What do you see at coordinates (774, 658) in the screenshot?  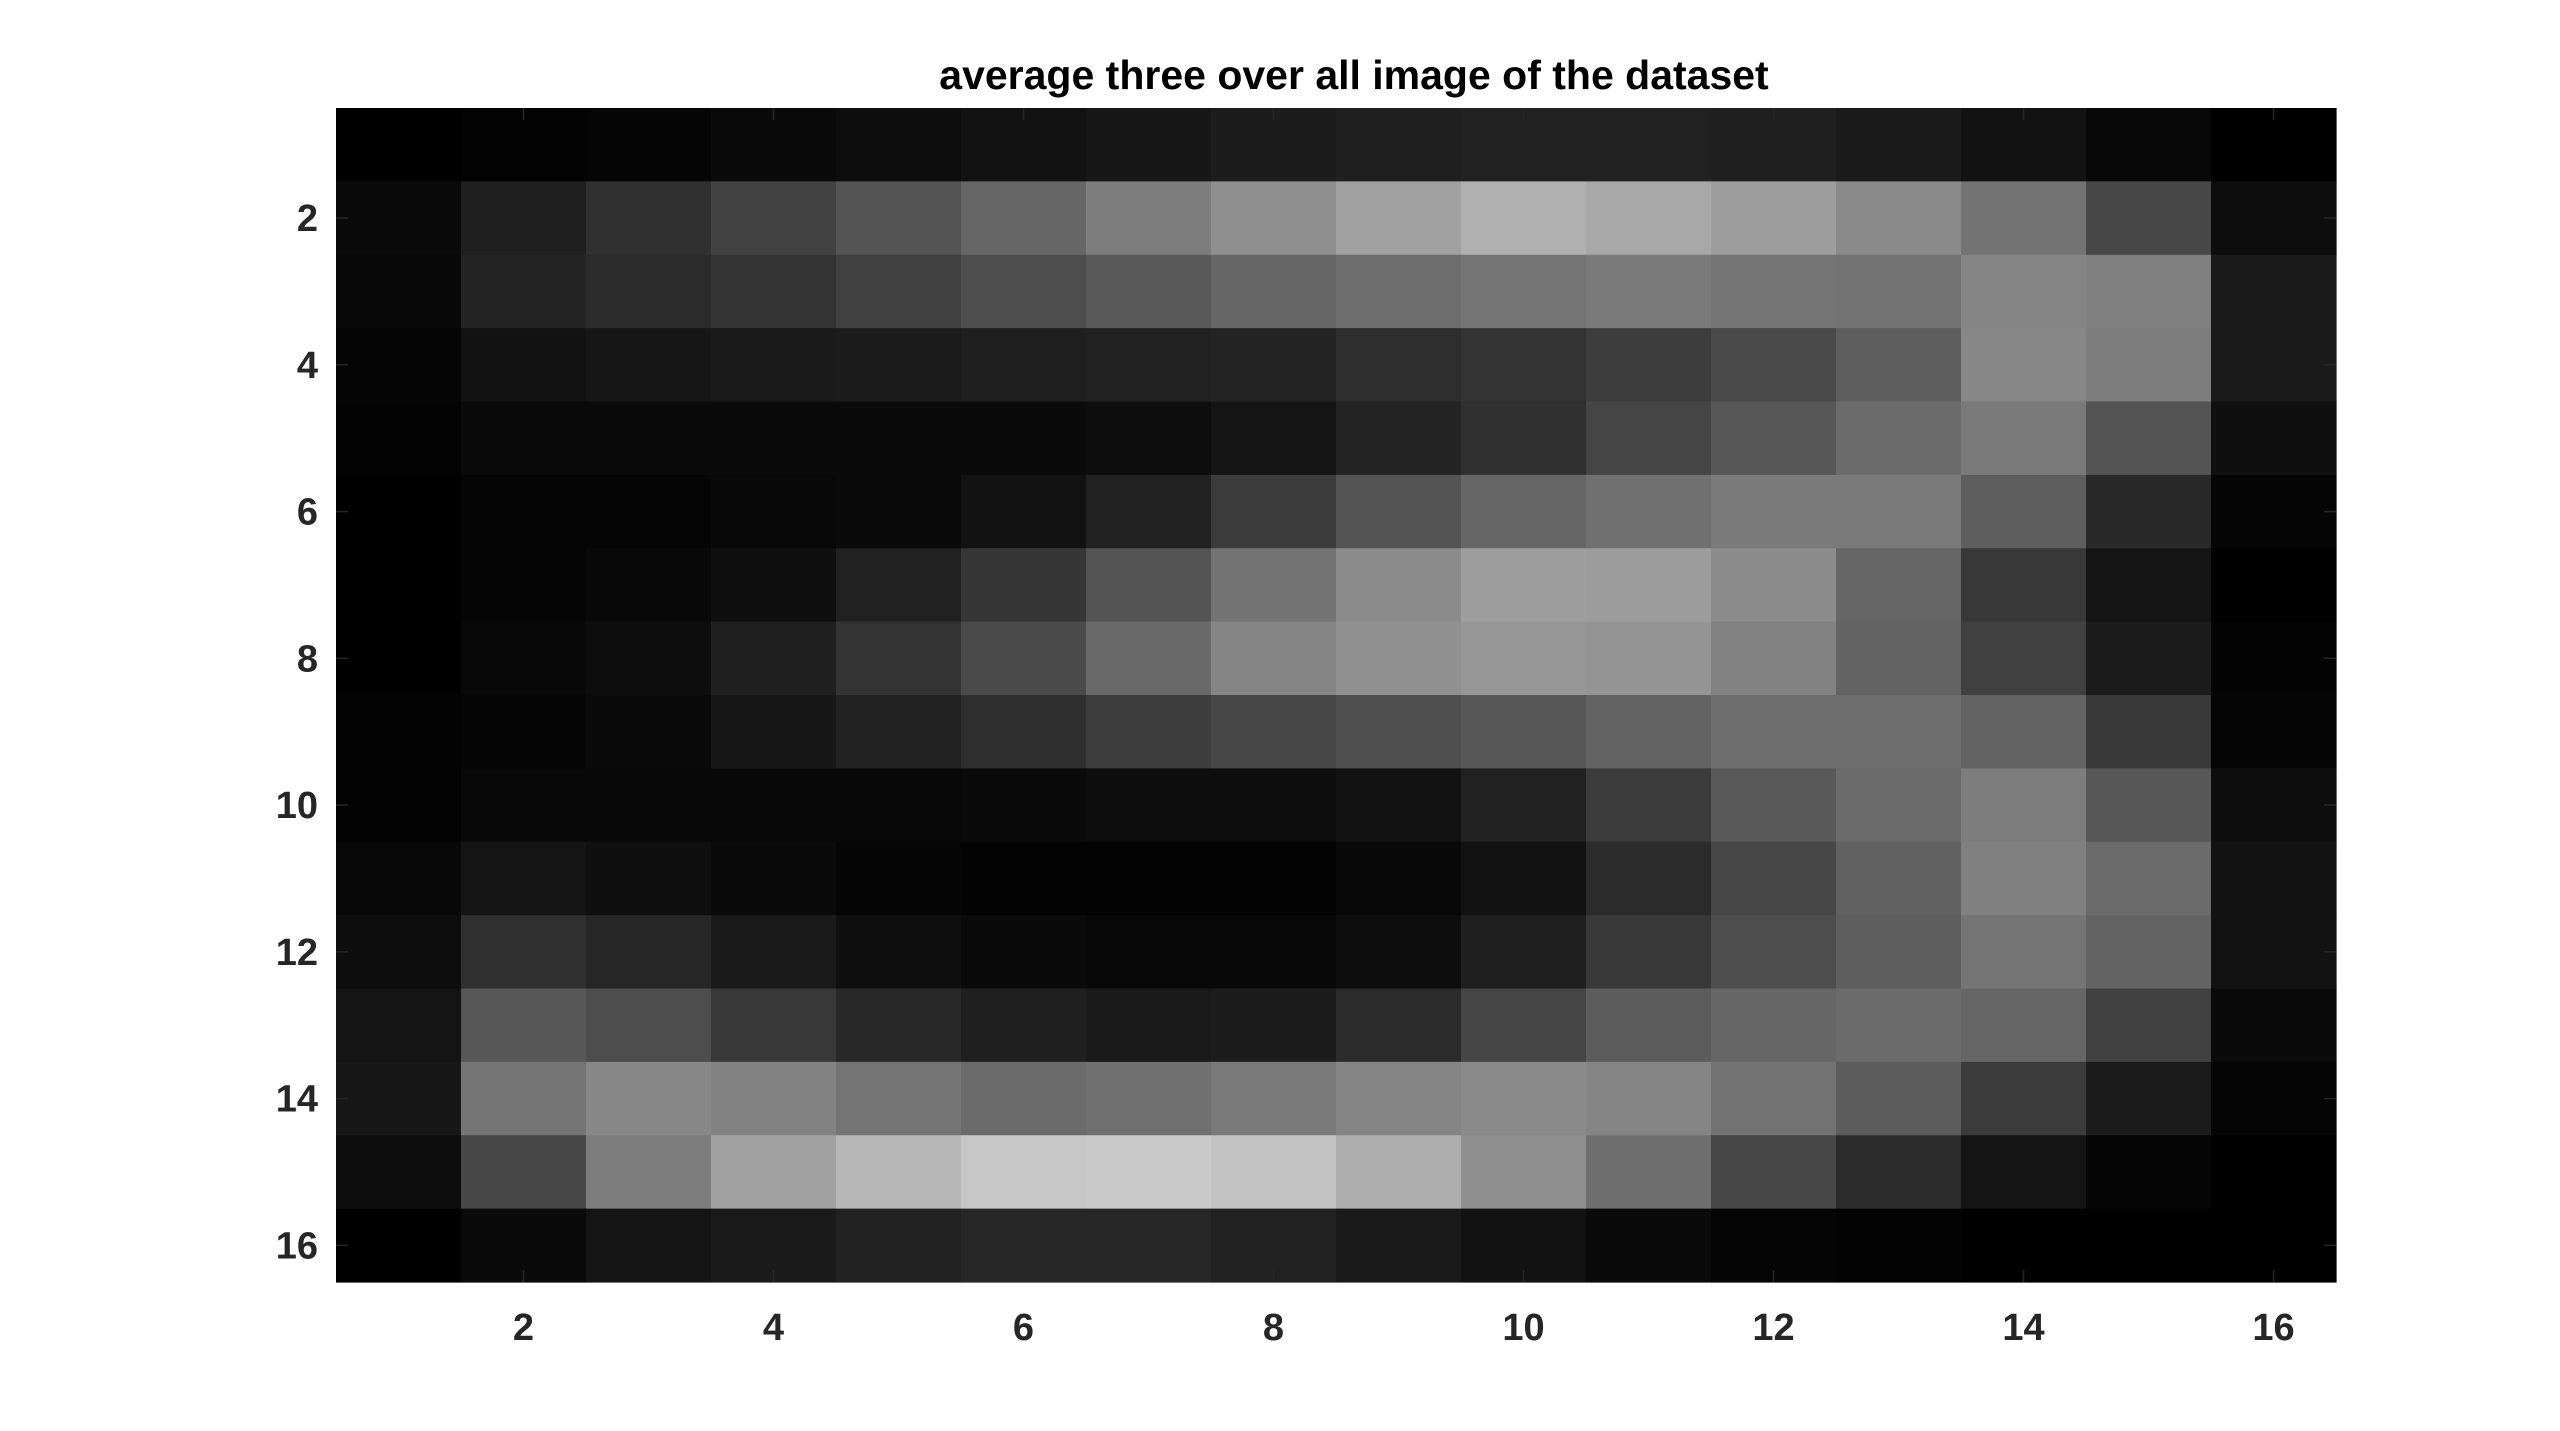 I see `heatmap-cell-r8-c4` at bounding box center [774, 658].